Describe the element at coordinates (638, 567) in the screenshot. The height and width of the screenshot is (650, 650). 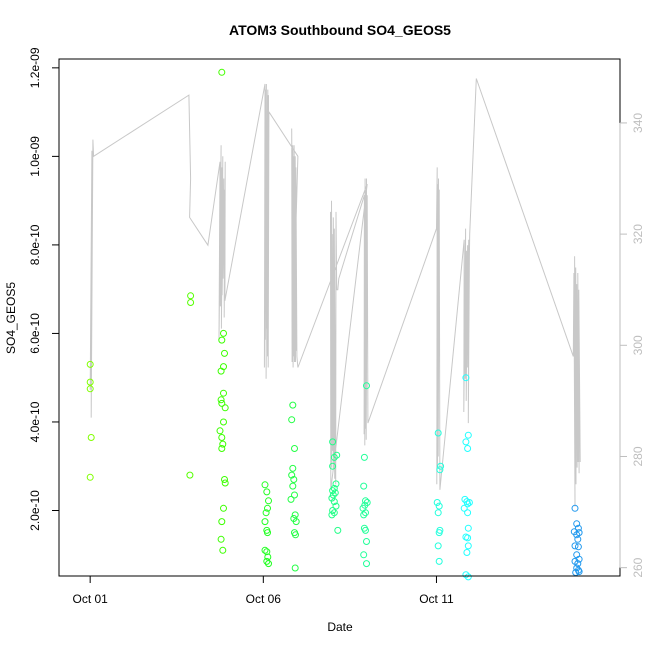
I see `y2-tick-label: 260` at that location.